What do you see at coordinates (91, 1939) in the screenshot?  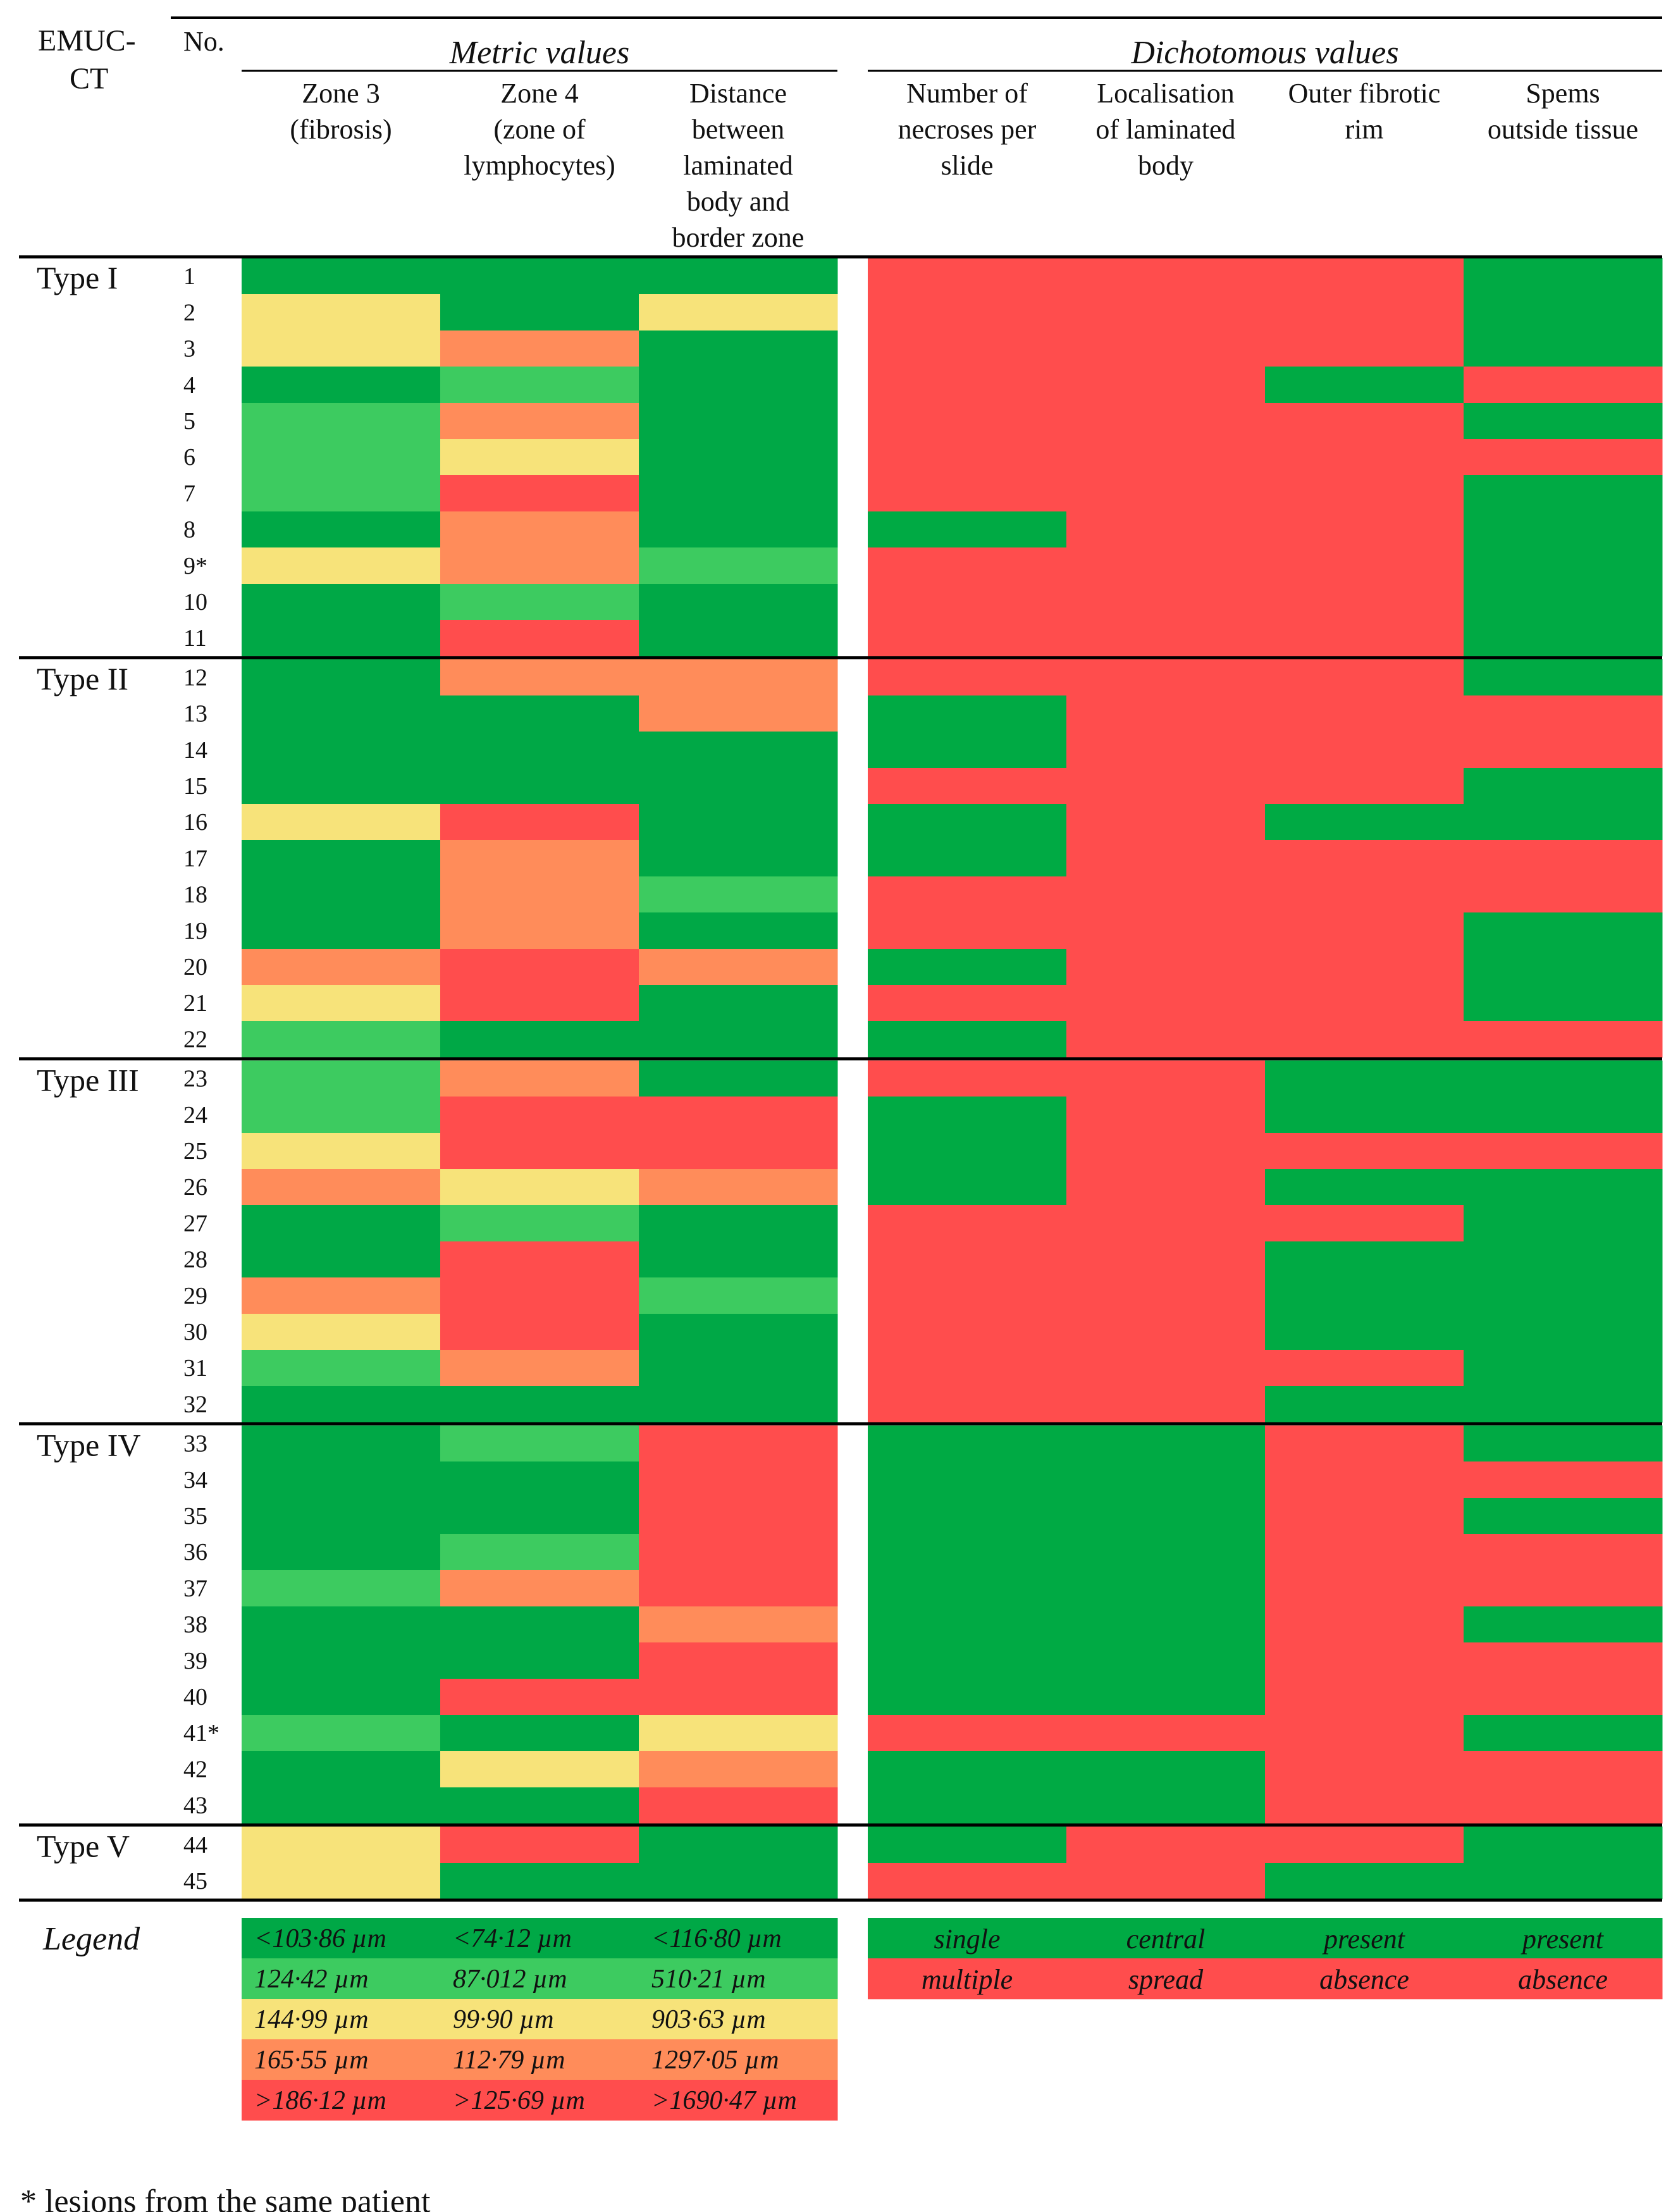 I see `legend-title: Legend` at bounding box center [91, 1939].